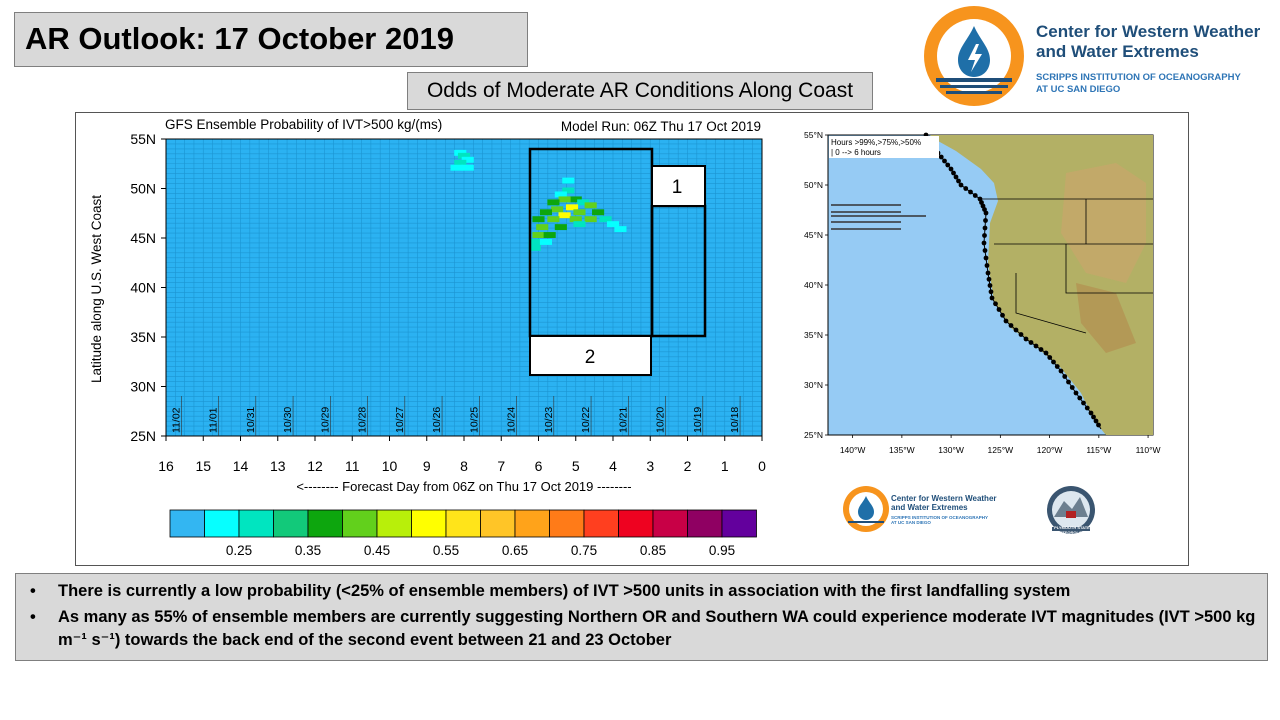  Describe the element at coordinates (650, 466) in the screenshot. I see `x-tick-label: 3` at that location.